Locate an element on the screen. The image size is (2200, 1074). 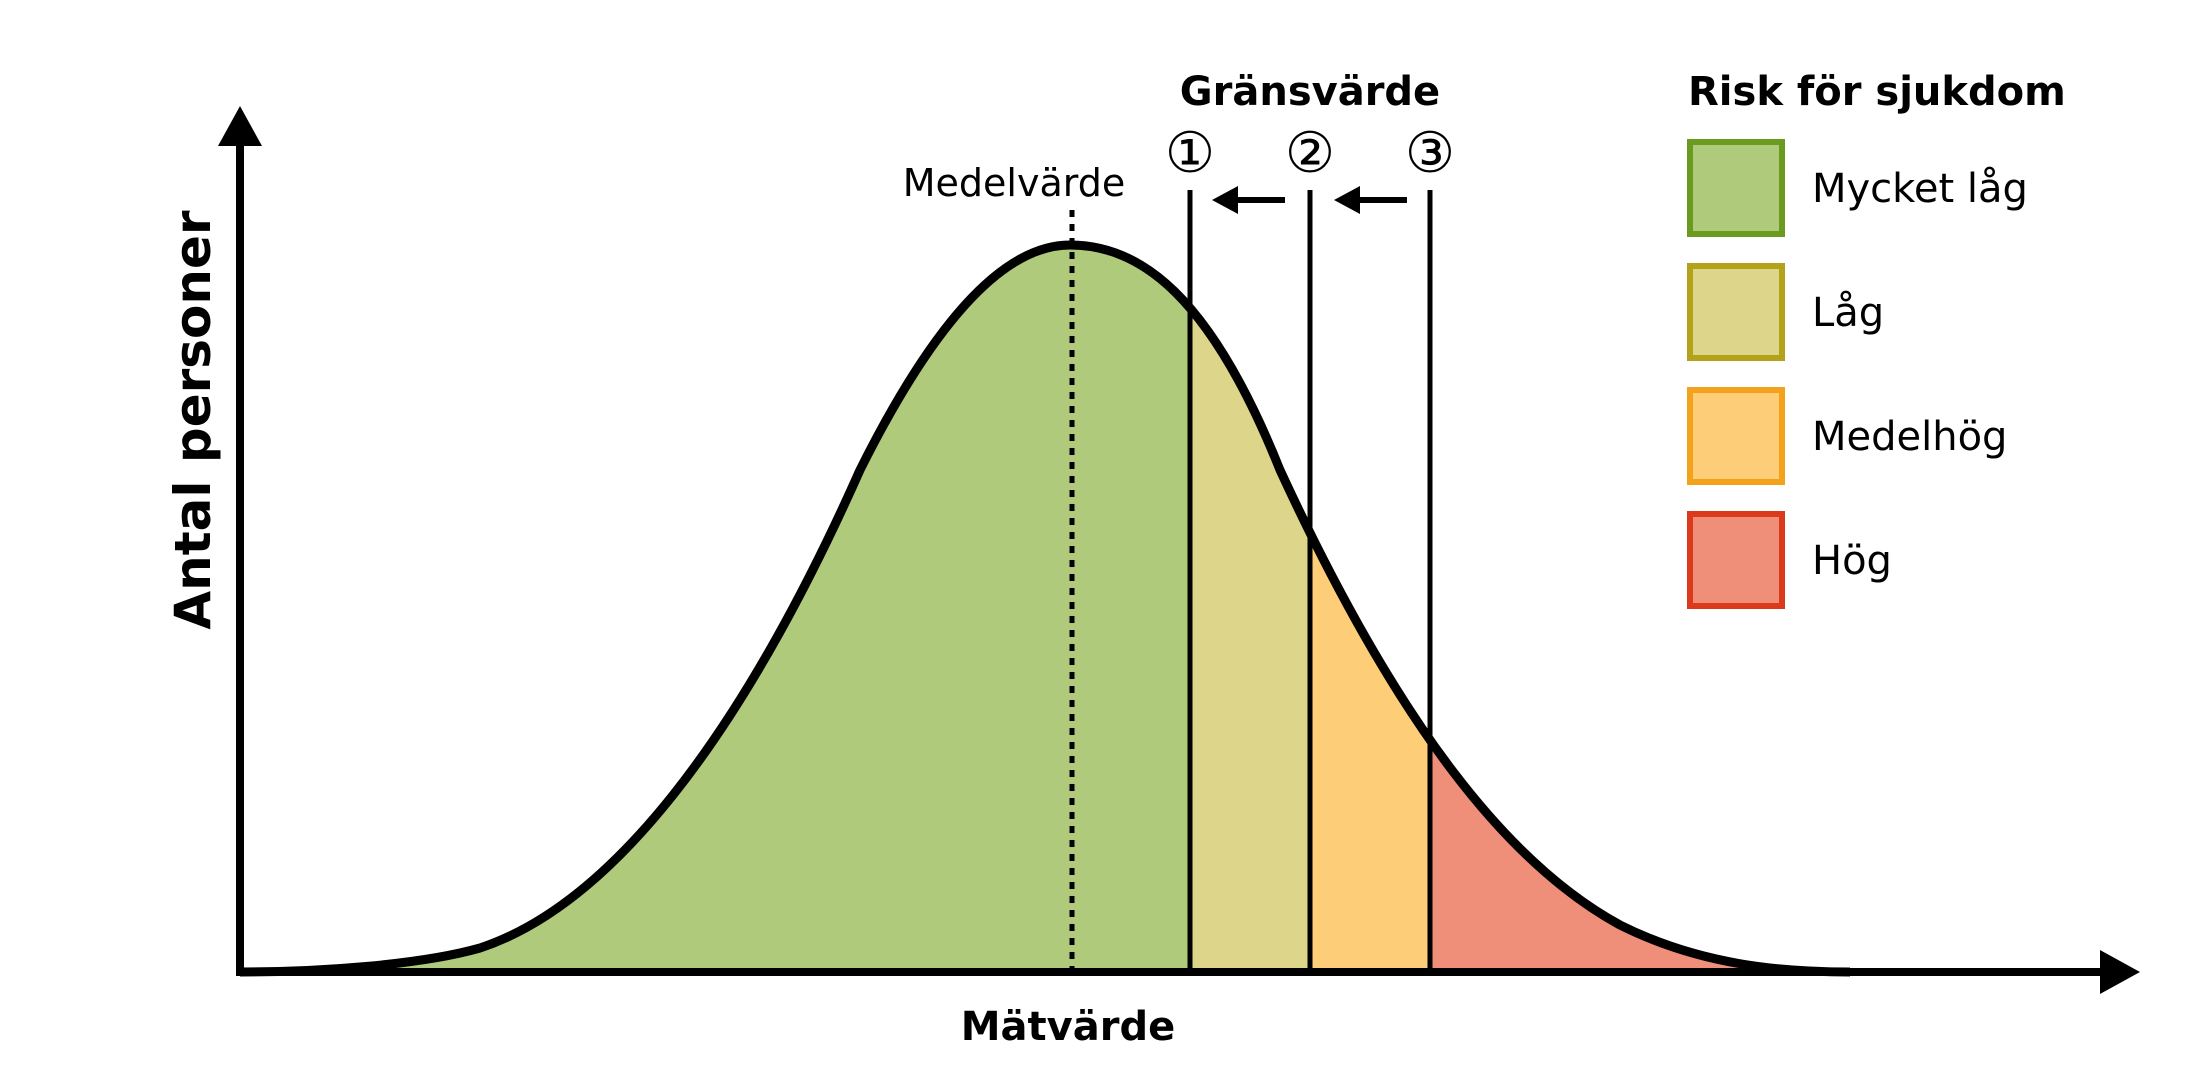
threshold-marker-3: ③ is located at coordinates (1430, 153).